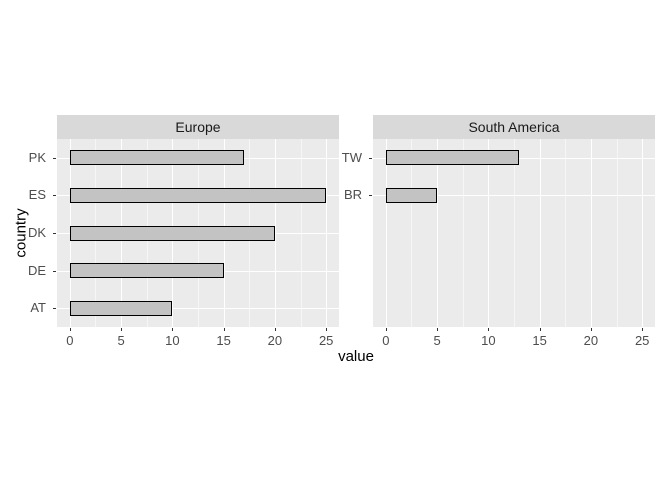 The image size is (672, 480). I want to click on bar-tw, so click(452, 158).